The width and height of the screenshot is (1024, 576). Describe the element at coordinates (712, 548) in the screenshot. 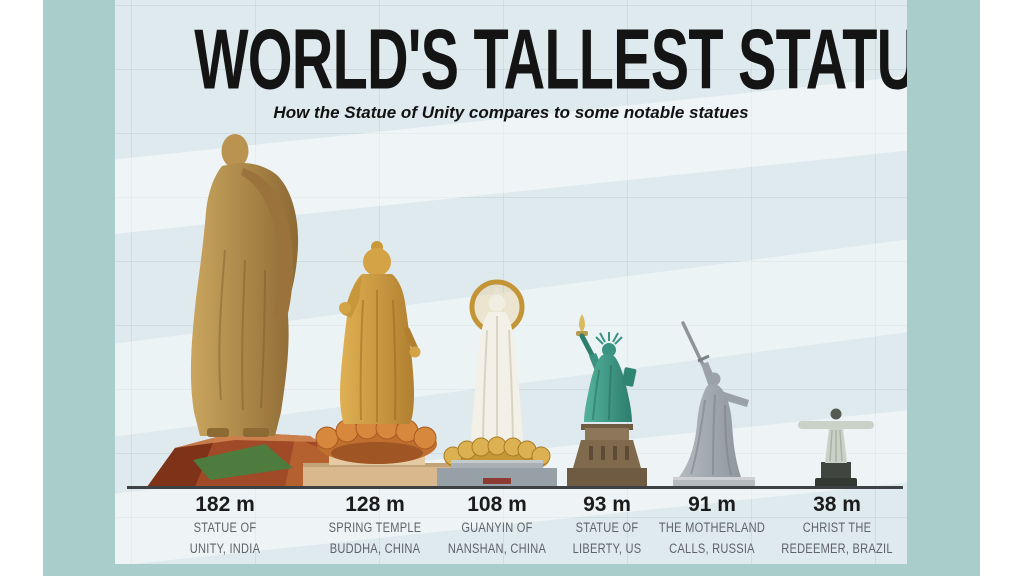

I see `statue-name-line2: CALLS, RUSSIA` at that location.